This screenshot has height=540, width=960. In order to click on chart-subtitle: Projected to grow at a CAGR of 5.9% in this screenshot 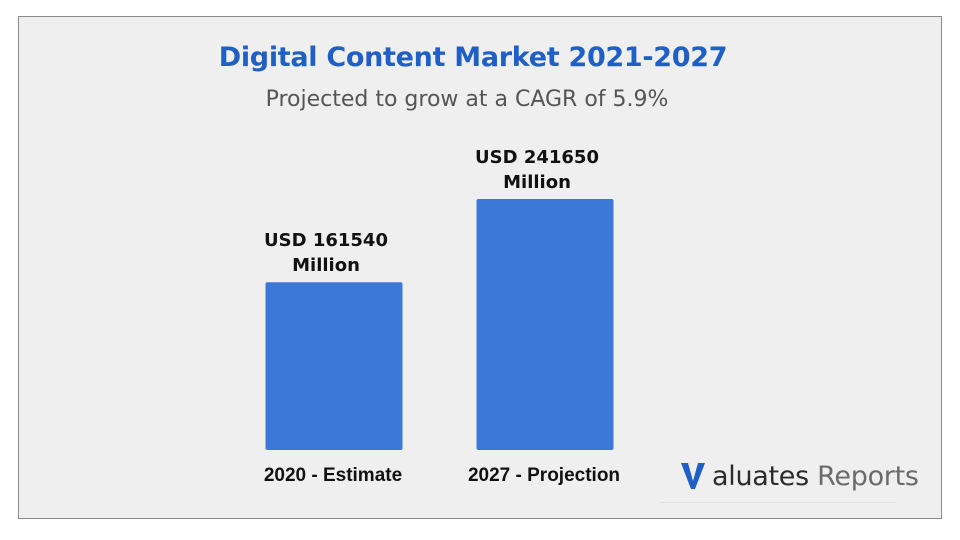, I will do `click(467, 99)`.